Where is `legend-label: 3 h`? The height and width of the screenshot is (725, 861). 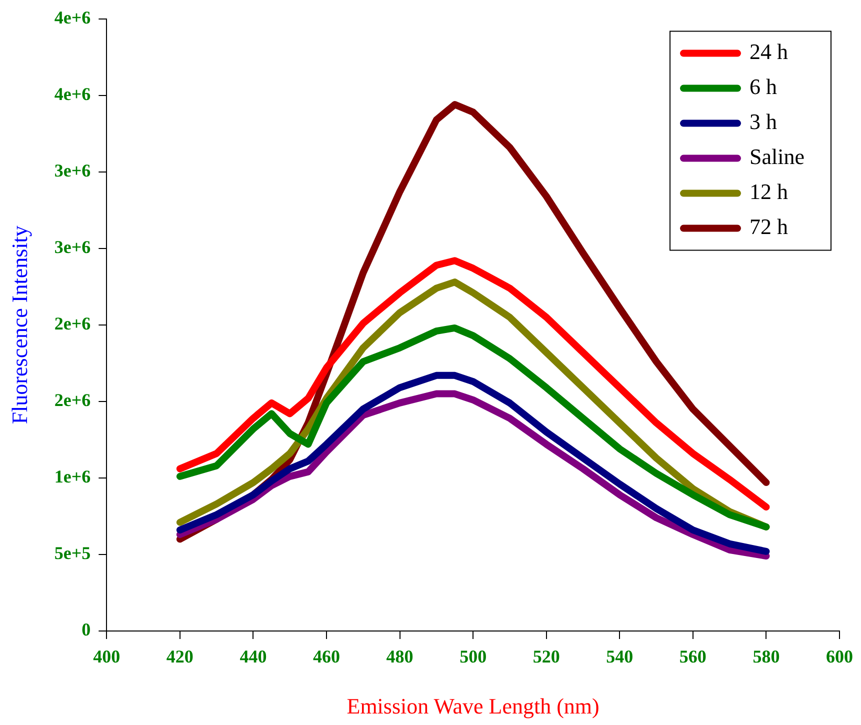 legend-label: 3 h is located at coordinates (763, 121).